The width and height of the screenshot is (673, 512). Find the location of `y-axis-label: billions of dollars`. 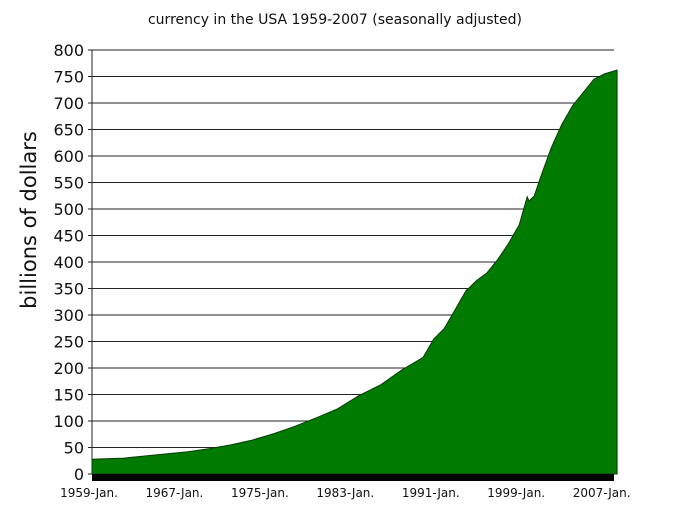

y-axis-label: billions of dollars is located at coordinates (29, 220).